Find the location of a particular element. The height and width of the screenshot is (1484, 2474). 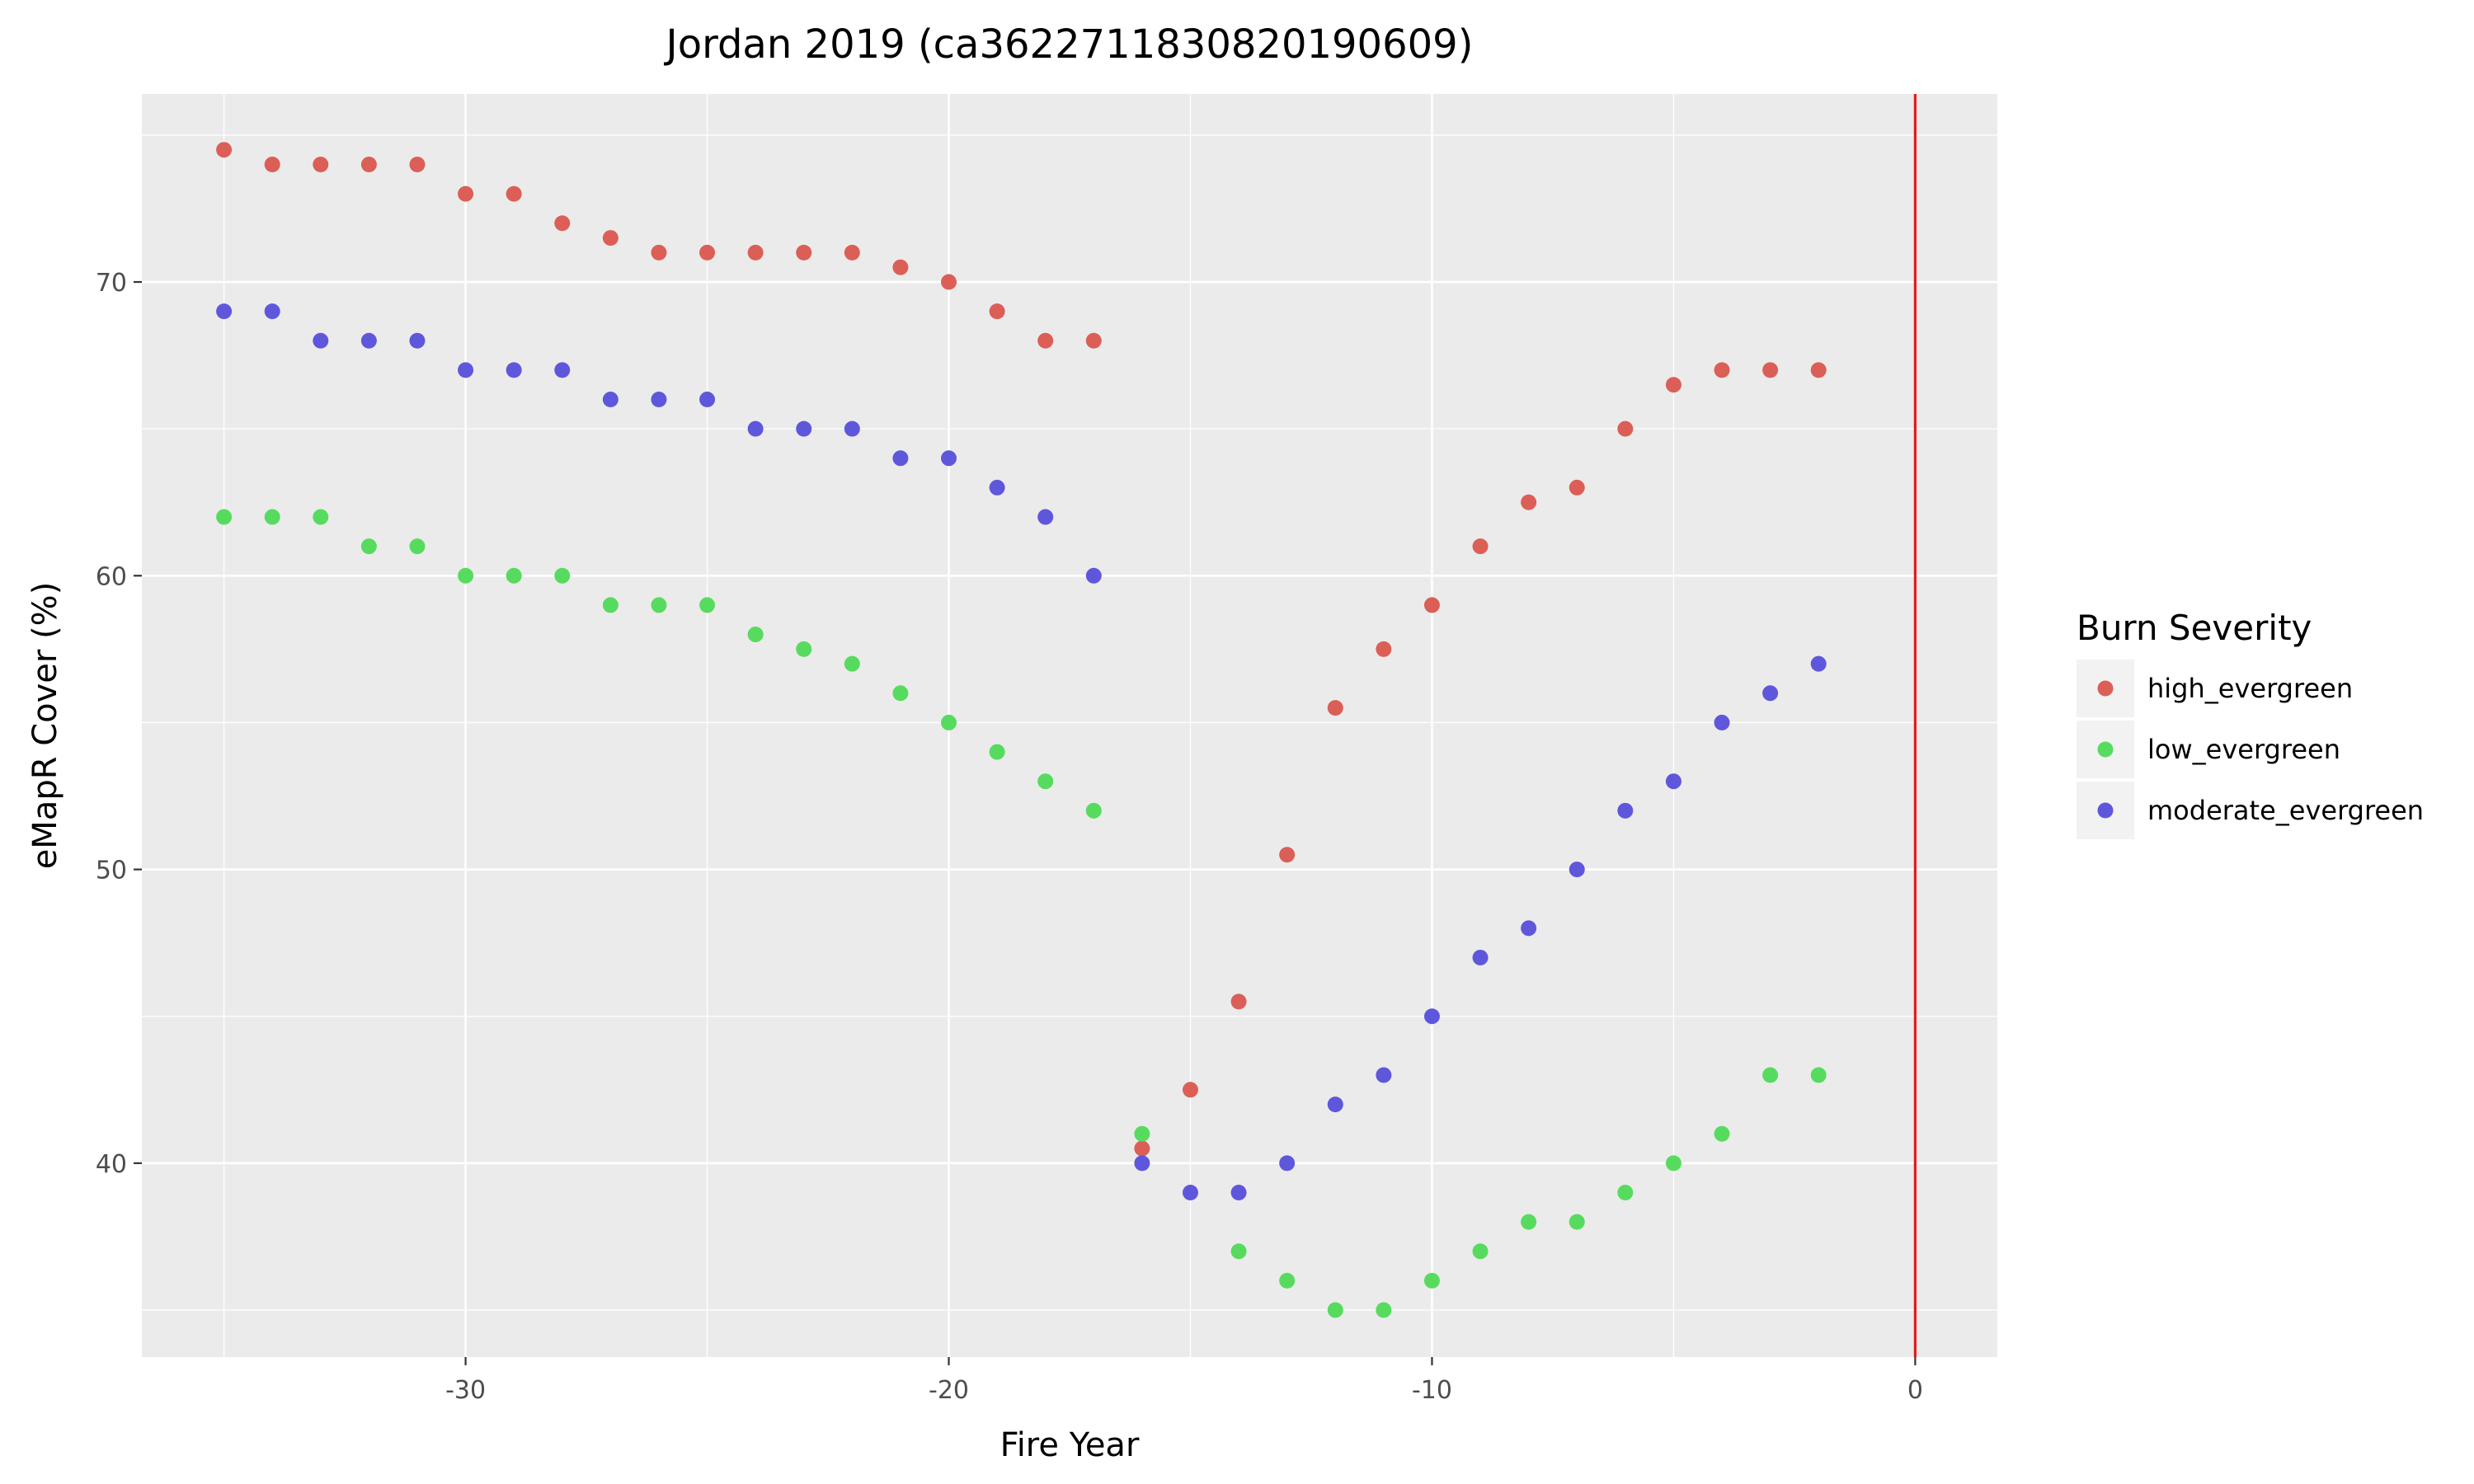

y-tick-label: 40 is located at coordinates (111, 1164).